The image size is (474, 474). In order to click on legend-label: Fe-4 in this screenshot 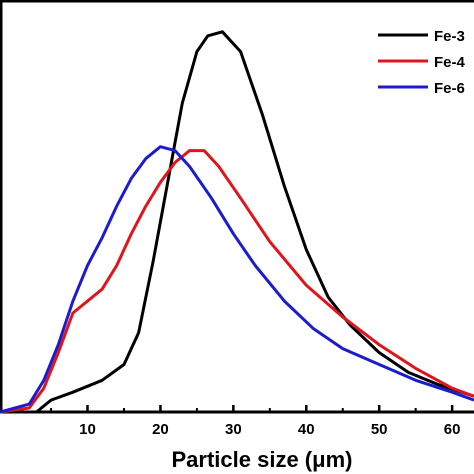, I will do `click(450, 62)`.